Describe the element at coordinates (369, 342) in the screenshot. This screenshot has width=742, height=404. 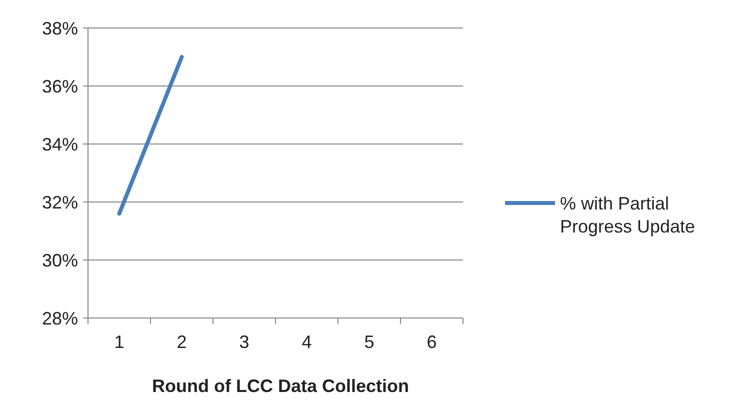
I see `x-tick-label: 5` at that location.